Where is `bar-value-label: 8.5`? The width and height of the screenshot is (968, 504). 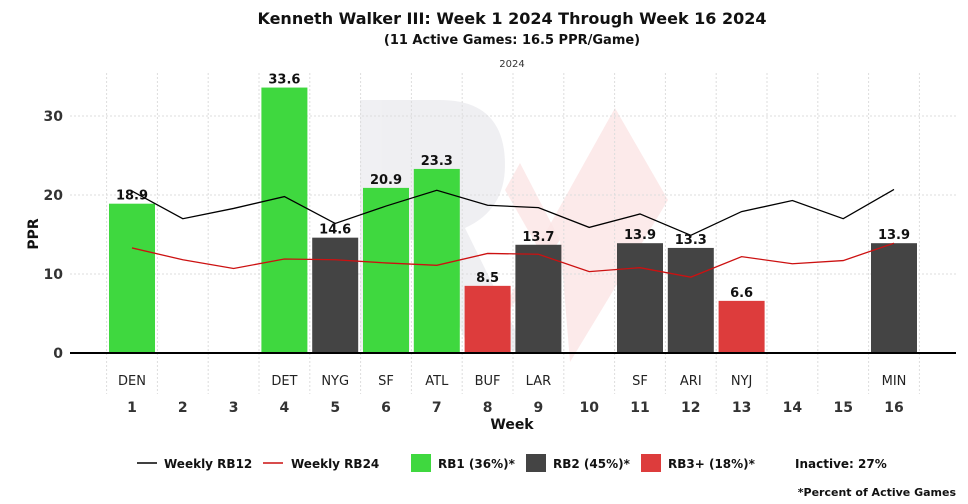
bar-value-label: 8.5 is located at coordinates (487, 278).